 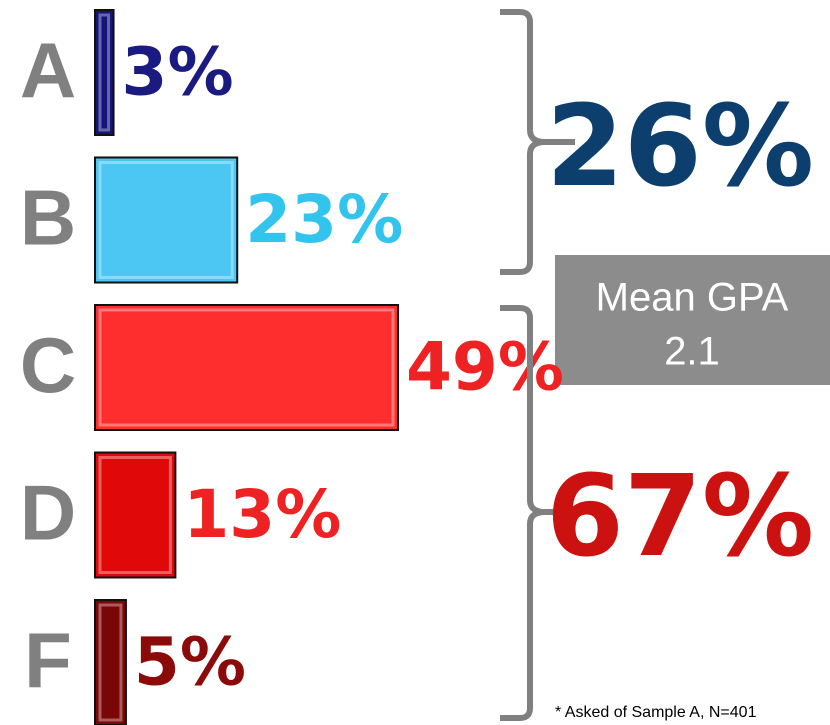 I want to click on value-label: 49%, so click(x=485, y=367).